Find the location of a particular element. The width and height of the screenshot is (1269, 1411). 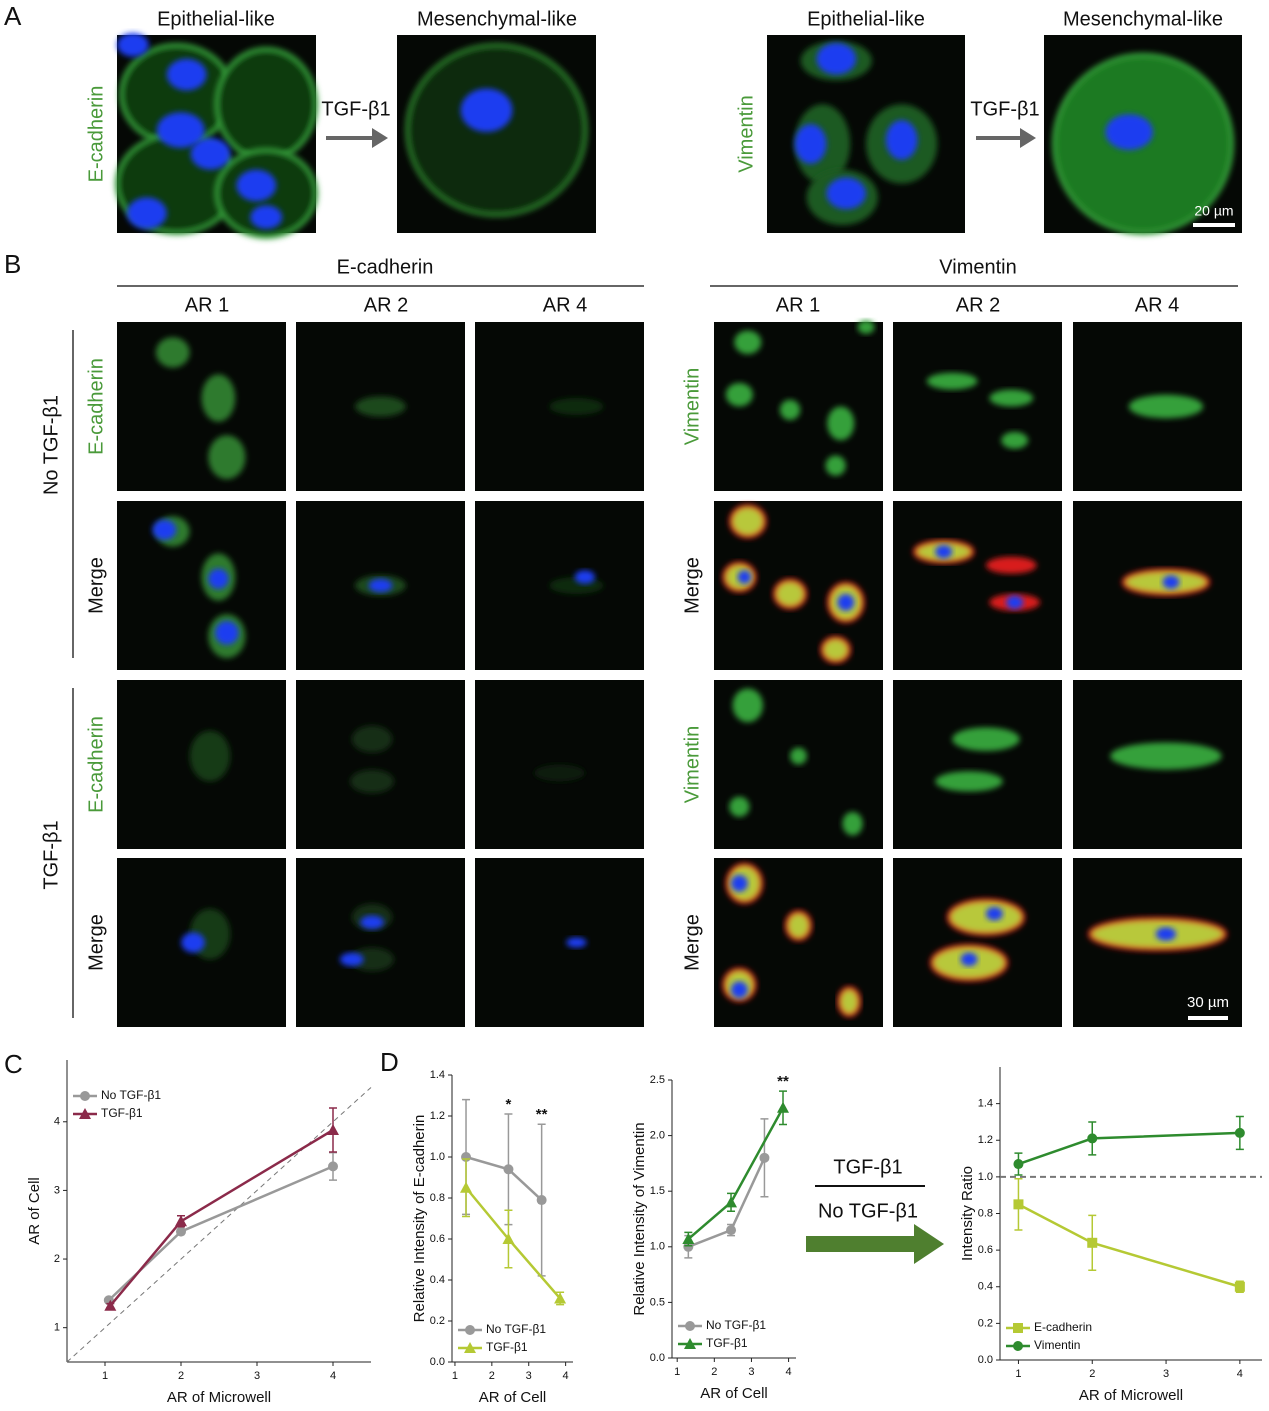

y-tick-label: 0.6 is located at coordinates (985, 1250).